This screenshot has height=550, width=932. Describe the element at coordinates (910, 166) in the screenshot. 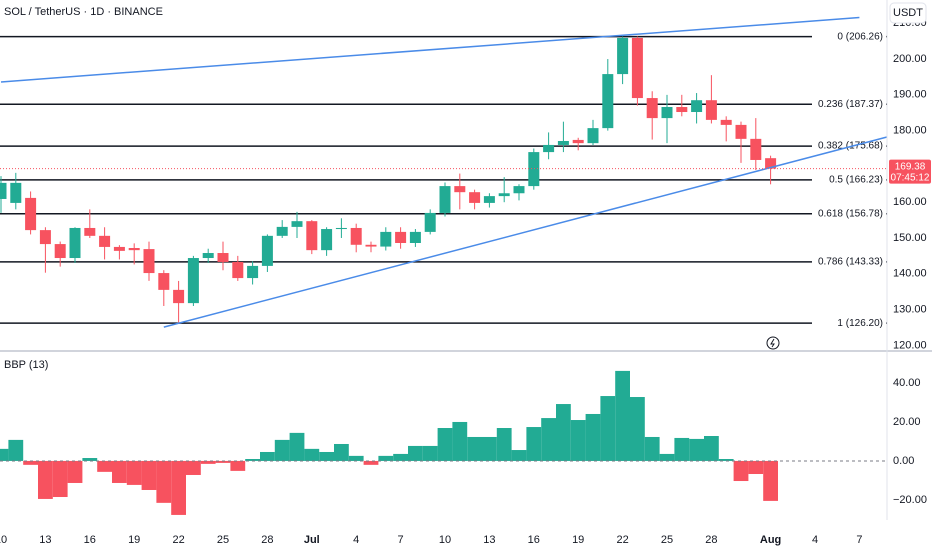

I see `last-price-label: 169.38` at that location.